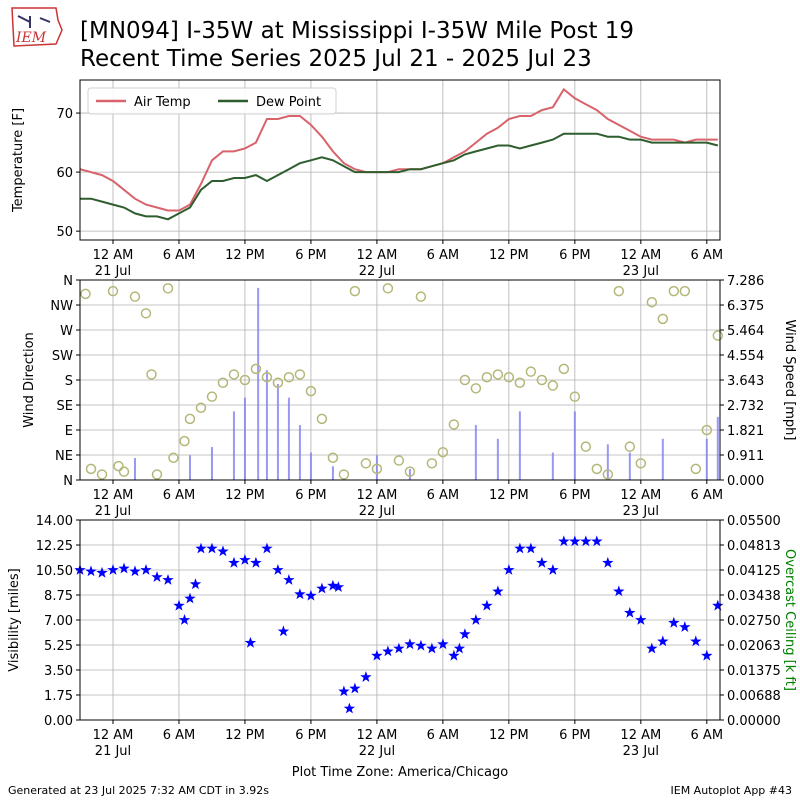 This screenshot has height=800, width=800. Describe the element at coordinates (399, 176) in the screenshot. I see `line-series` at that location.